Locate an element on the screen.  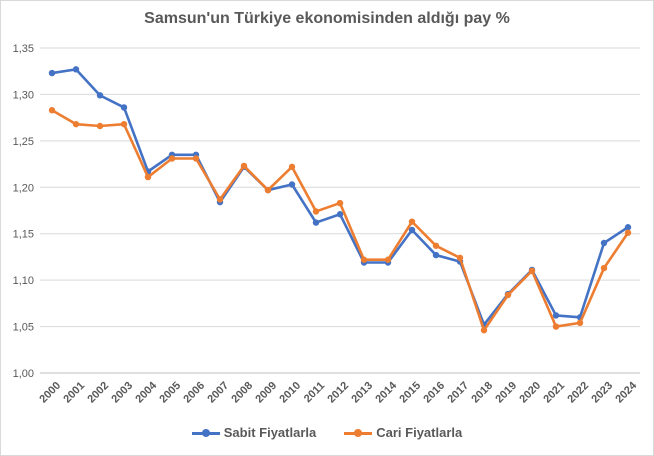
x-tick-label: 2003 is located at coordinates (122, 393).